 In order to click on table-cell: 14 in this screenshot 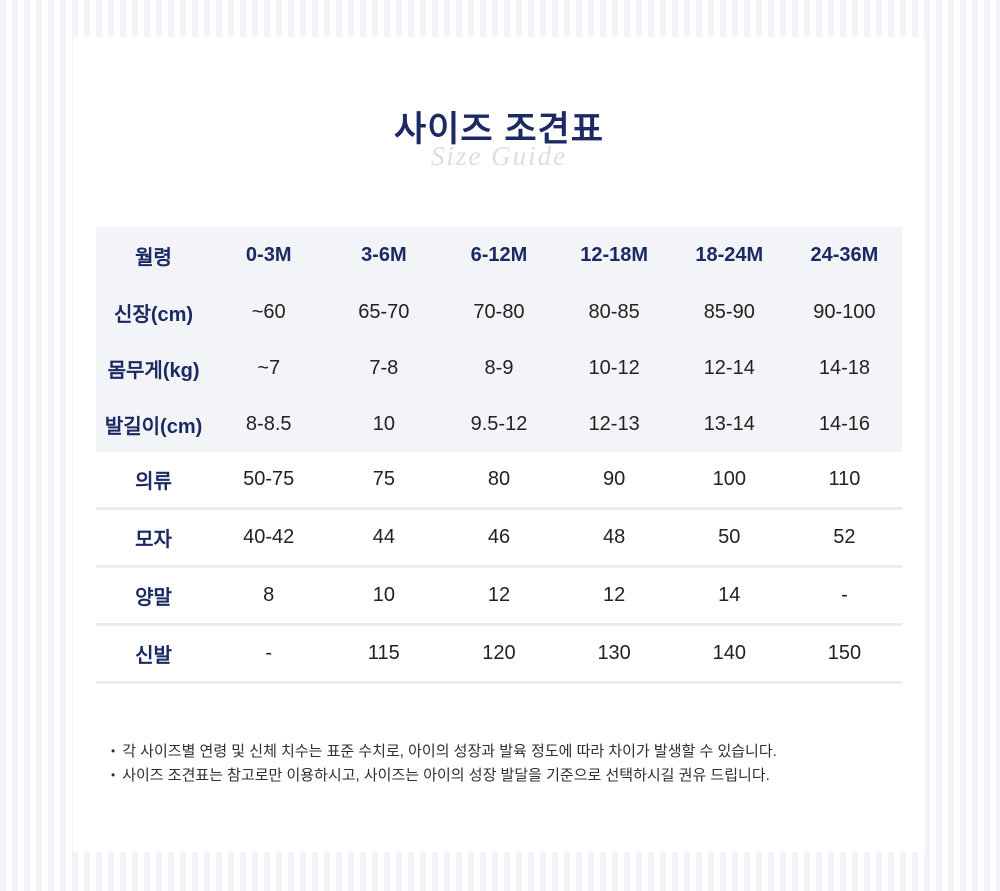, I will do `click(729, 595)`.